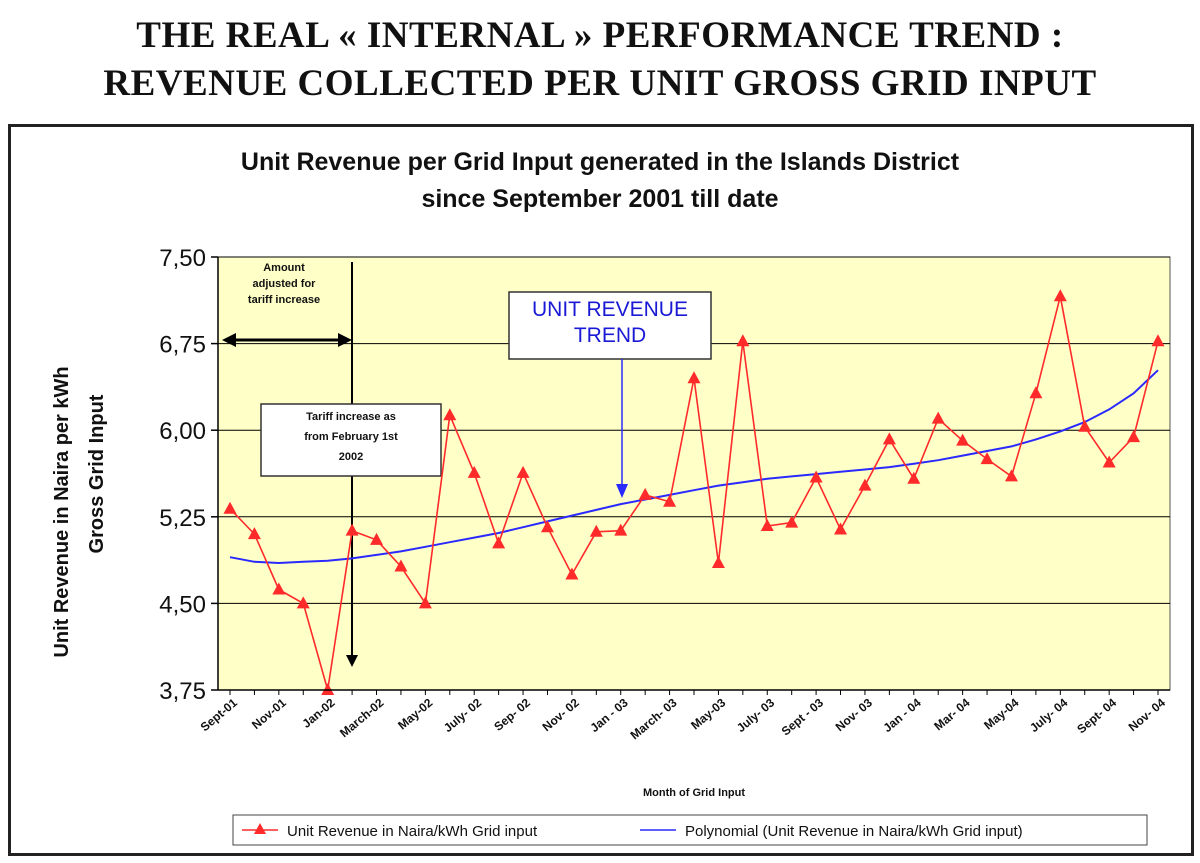 The height and width of the screenshot is (863, 1200). Describe the element at coordinates (622, 491) in the screenshot. I see `trend-pointer-arrow-icon` at that location.